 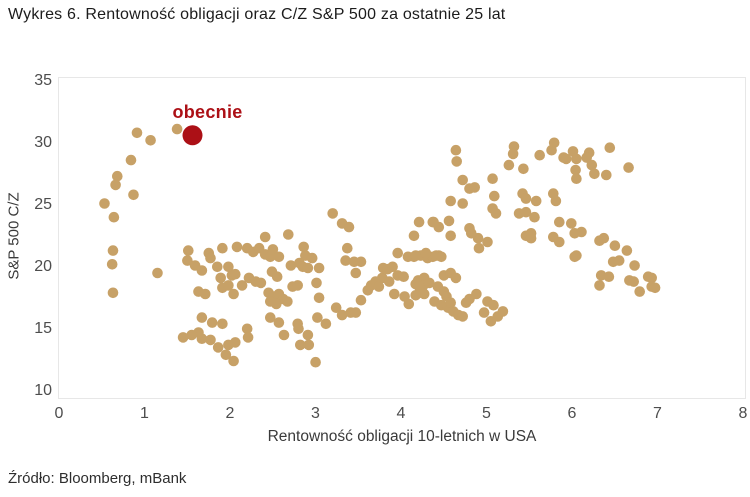 What do you see at coordinates (43, 266) in the screenshot?
I see `y-tick-label: 20` at bounding box center [43, 266].